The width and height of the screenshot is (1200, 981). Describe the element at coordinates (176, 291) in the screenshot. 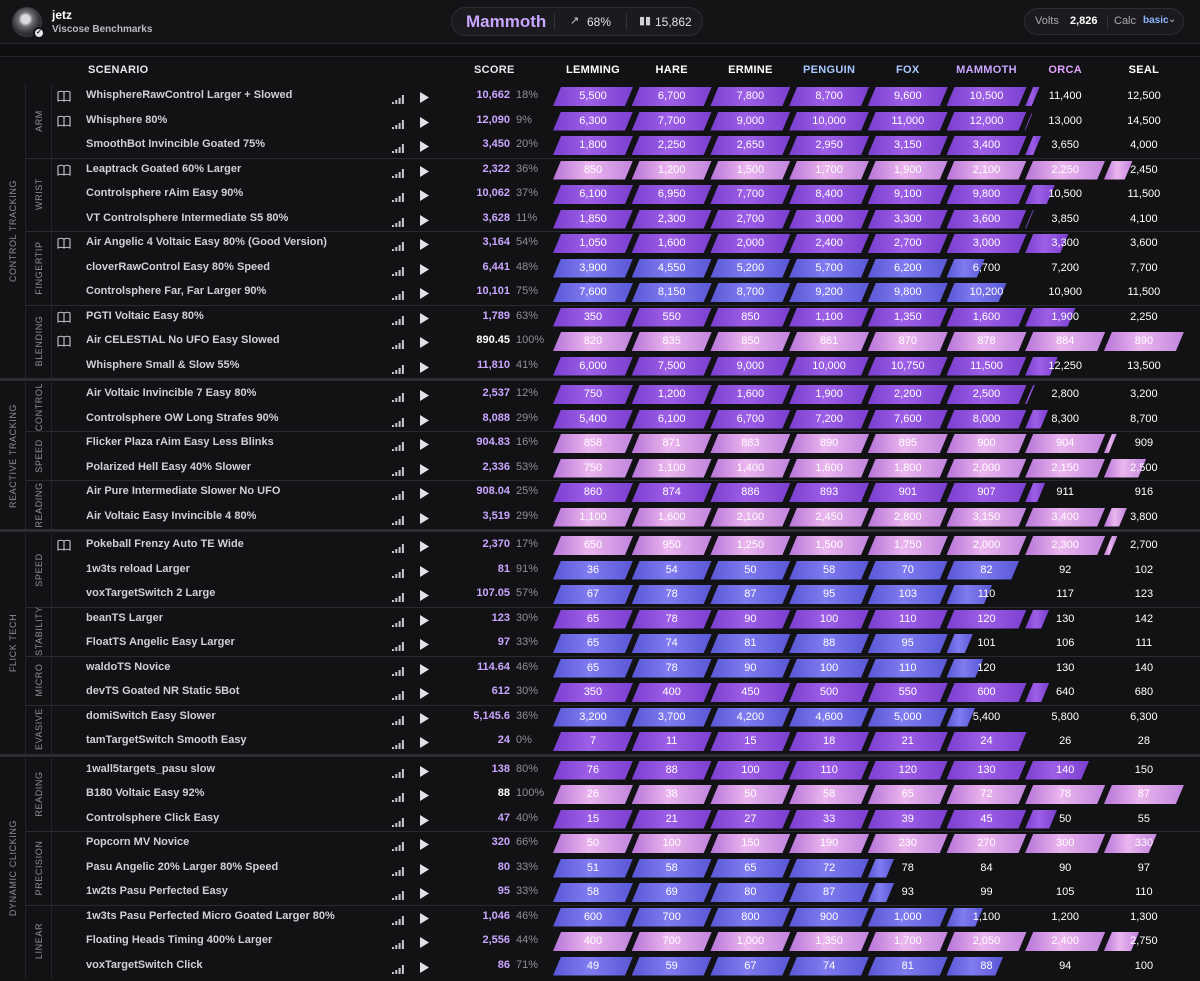

I see `scenario-name: Controlsphere Far, Far Larger 90%` at that location.